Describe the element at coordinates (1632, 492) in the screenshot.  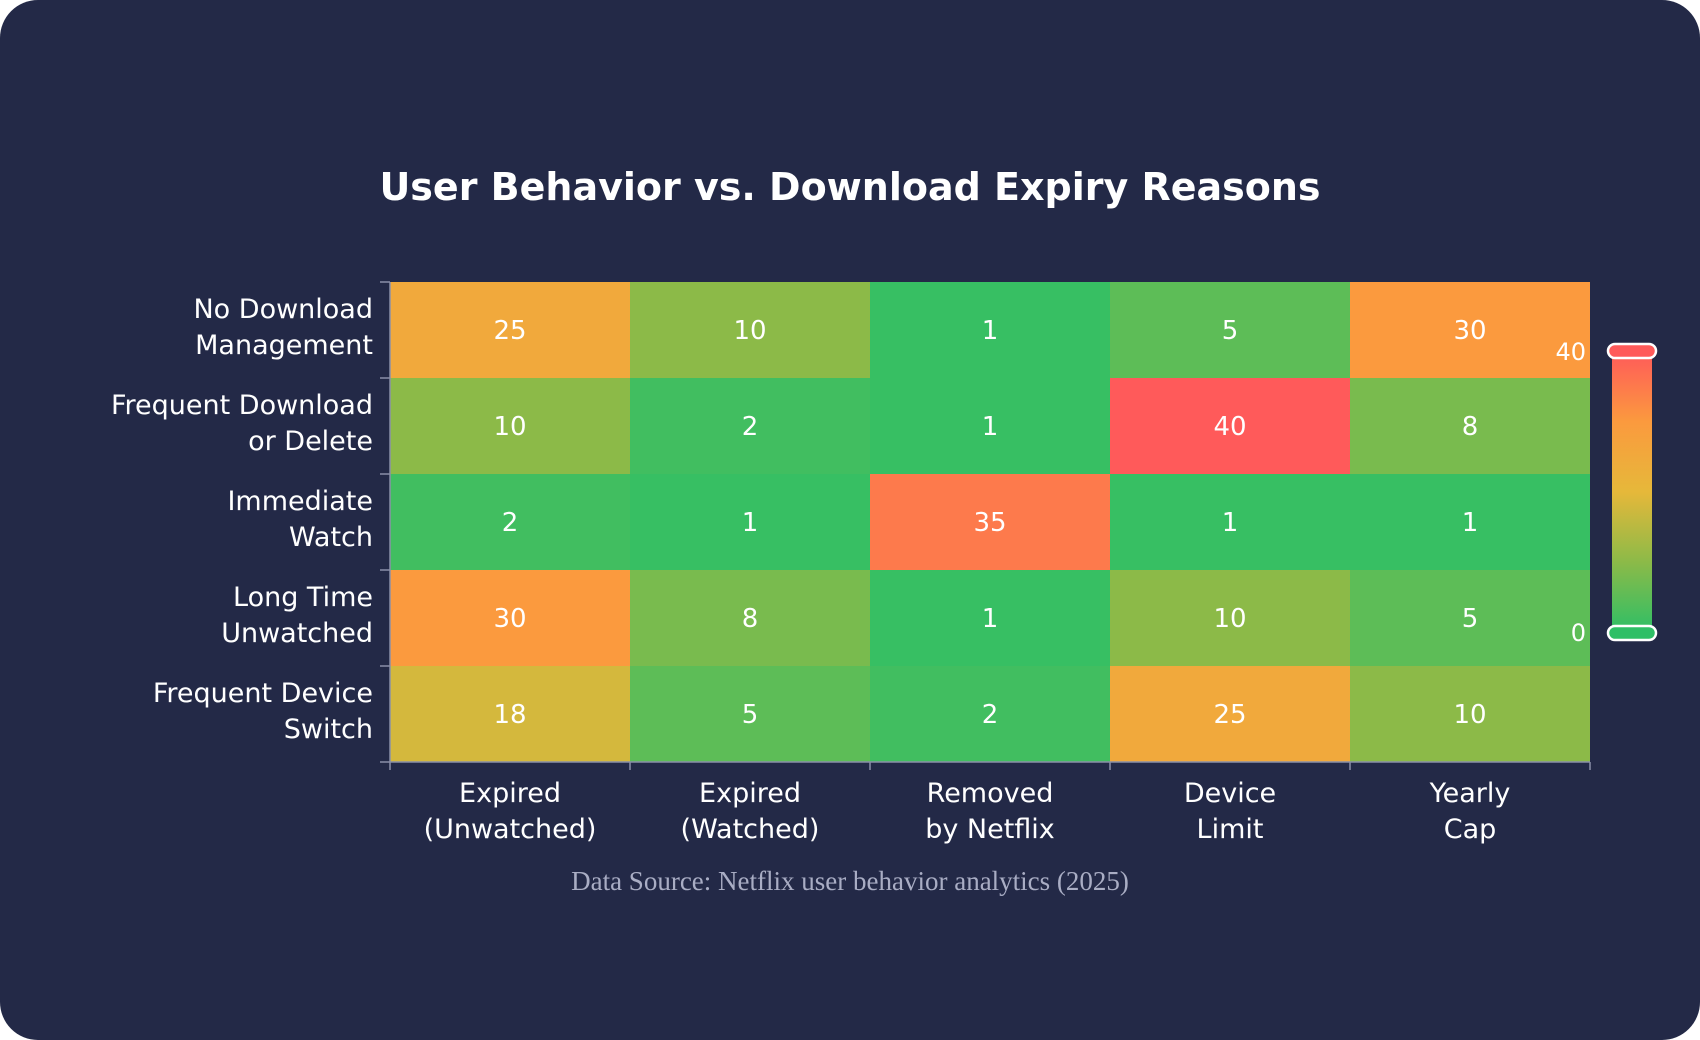
I see `color-scale-bar` at that location.